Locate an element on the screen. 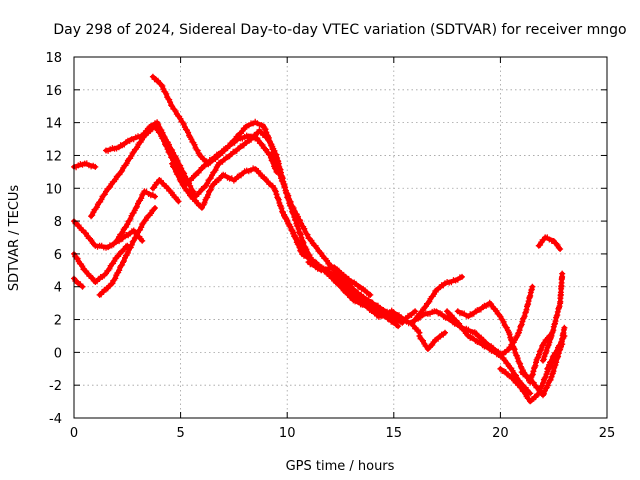 Image resolution: width=640 pixels, height=480 pixels. x-axis-label: GPS time / hours is located at coordinates (340, 466).